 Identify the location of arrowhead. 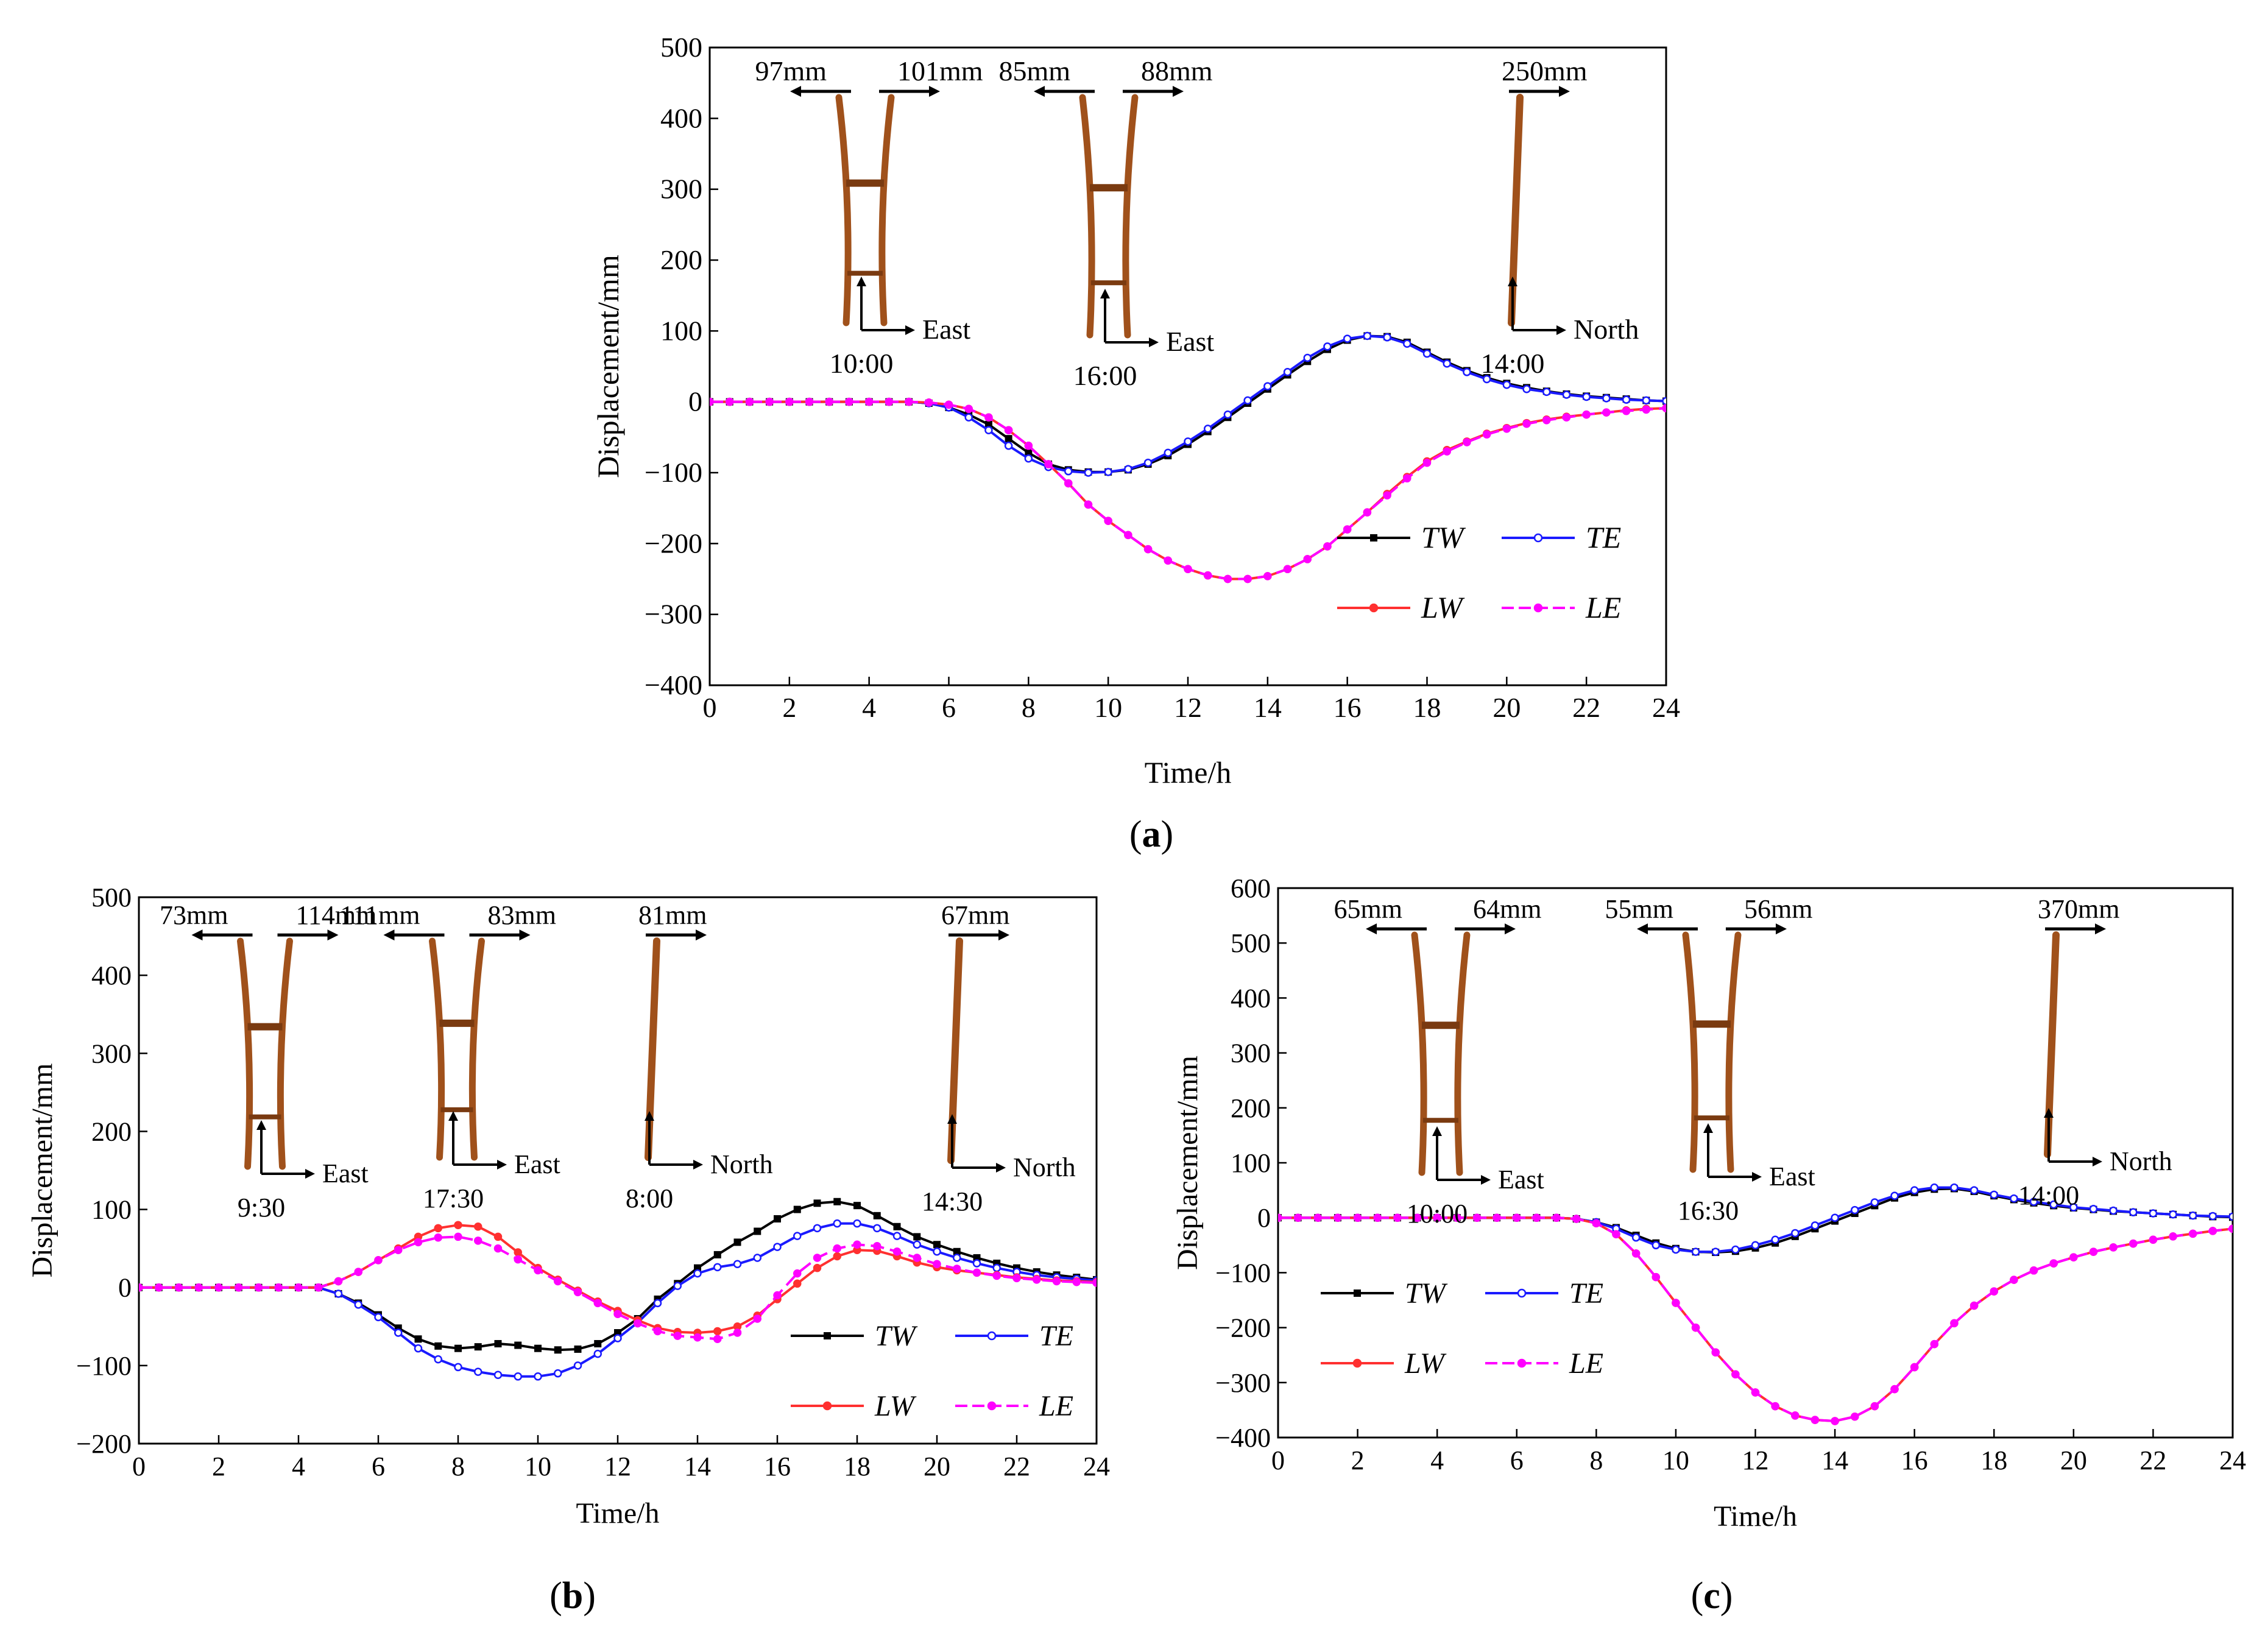
(2100, 928).